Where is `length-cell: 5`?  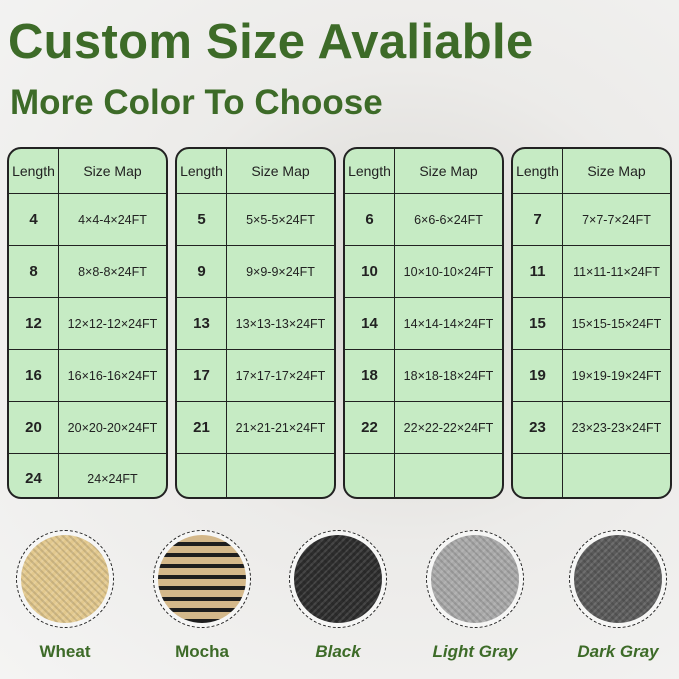 length-cell: 5 is located at coordinates (202, 219).